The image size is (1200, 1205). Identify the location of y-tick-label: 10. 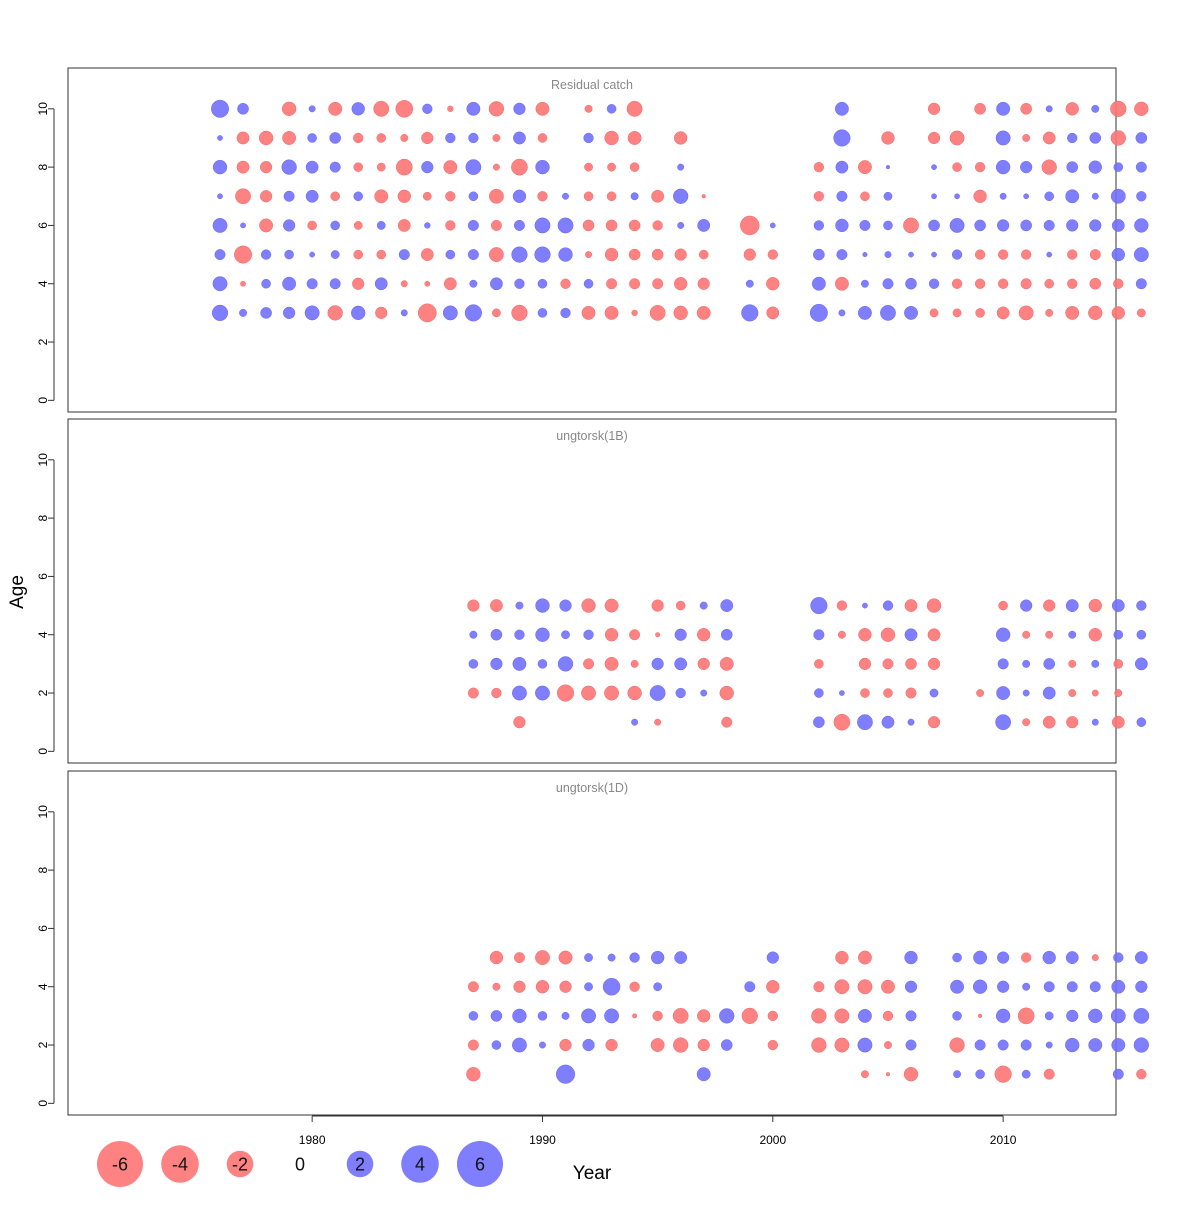
(43, 460).